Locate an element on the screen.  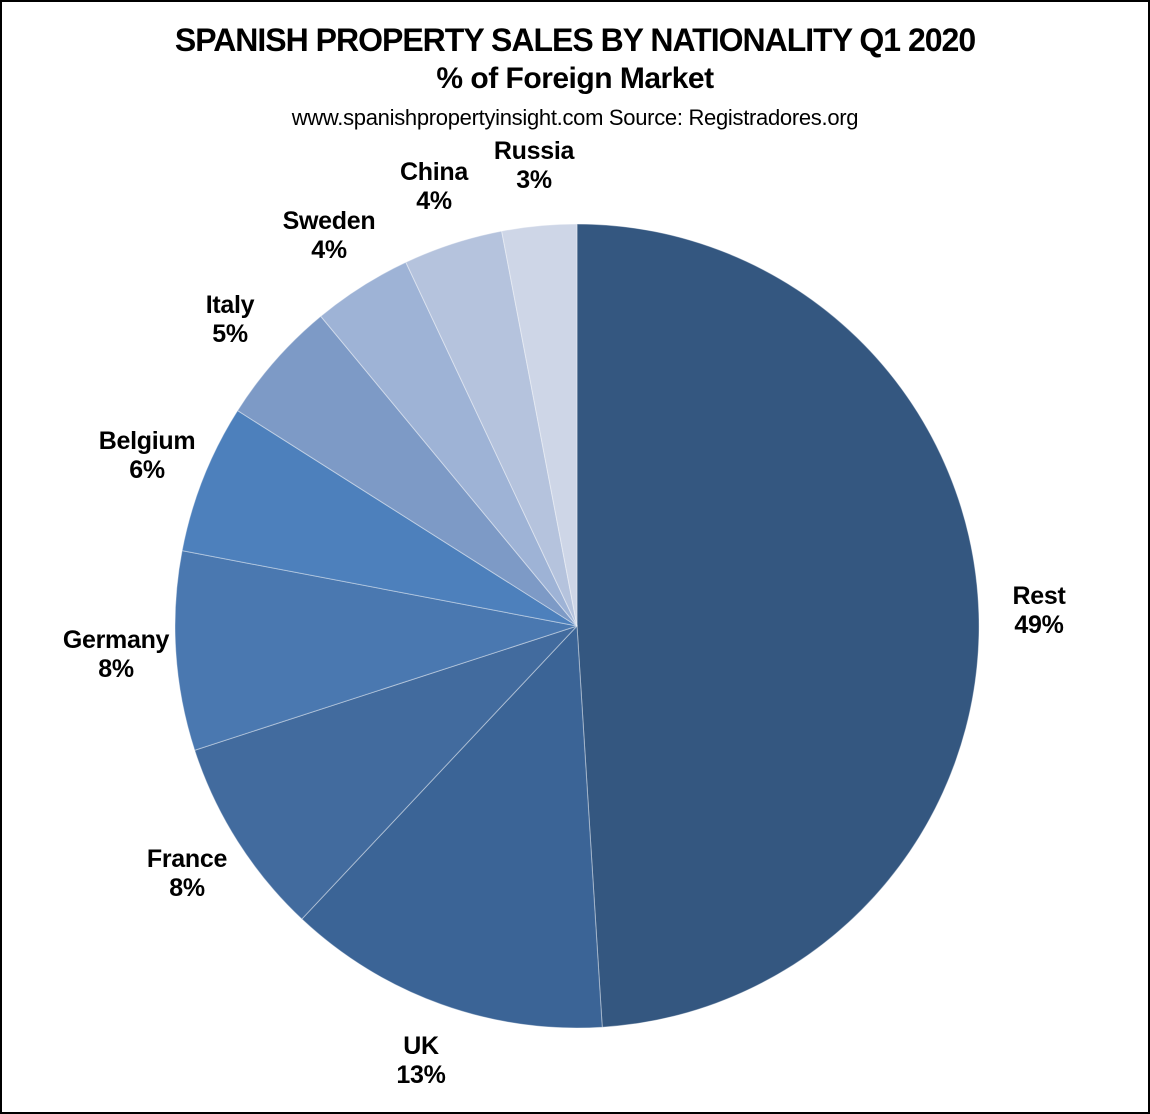
slice-label-name: Russia is located at coordinates (534, 150).